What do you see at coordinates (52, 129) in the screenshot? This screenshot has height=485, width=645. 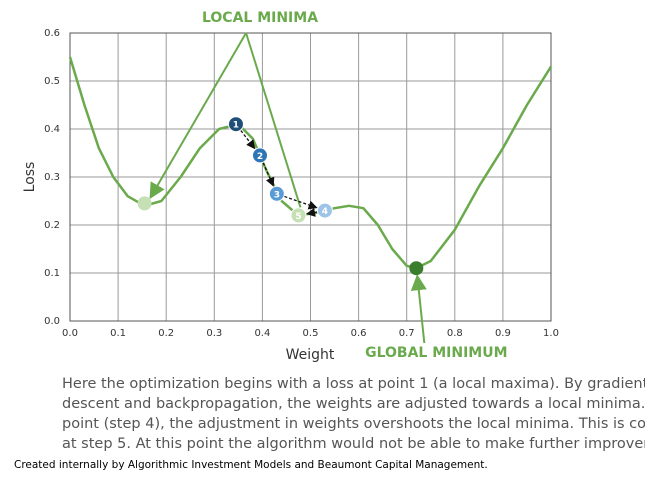 I see `y-tick-label: 0.4` at bounding box center [52, 129].